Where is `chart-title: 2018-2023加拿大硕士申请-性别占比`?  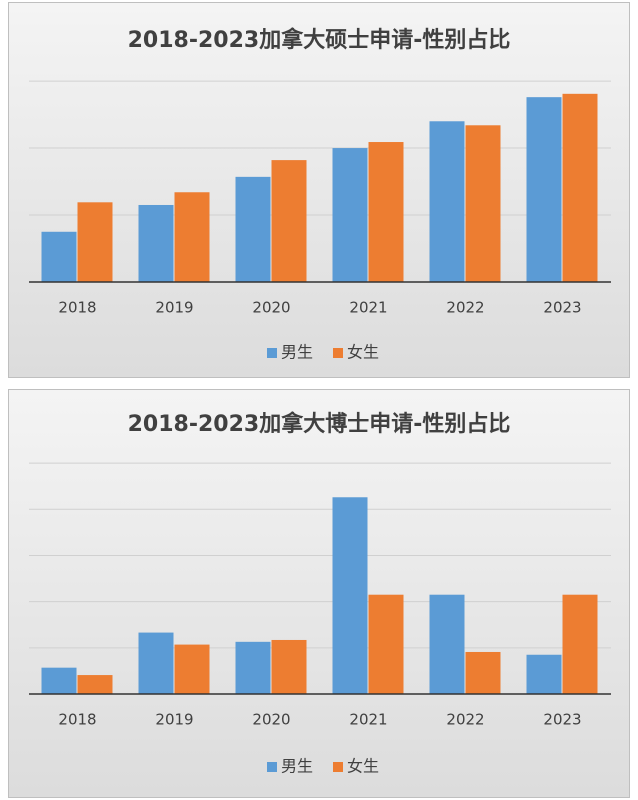
chart-title: 2018-2023加拿大硕士申请-性别占比 is located at coordinates (319, 40).